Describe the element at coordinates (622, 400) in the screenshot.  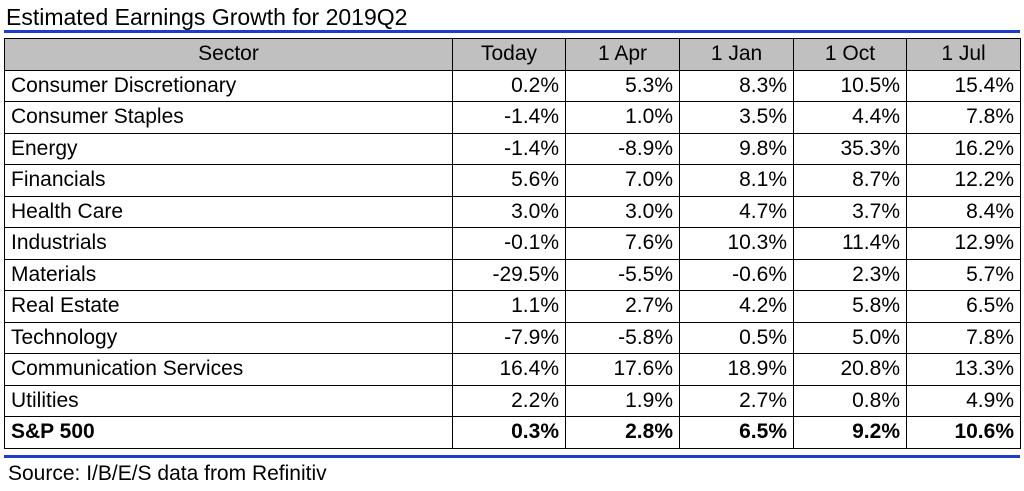
I see `value-cell: 1.9%` at that location.